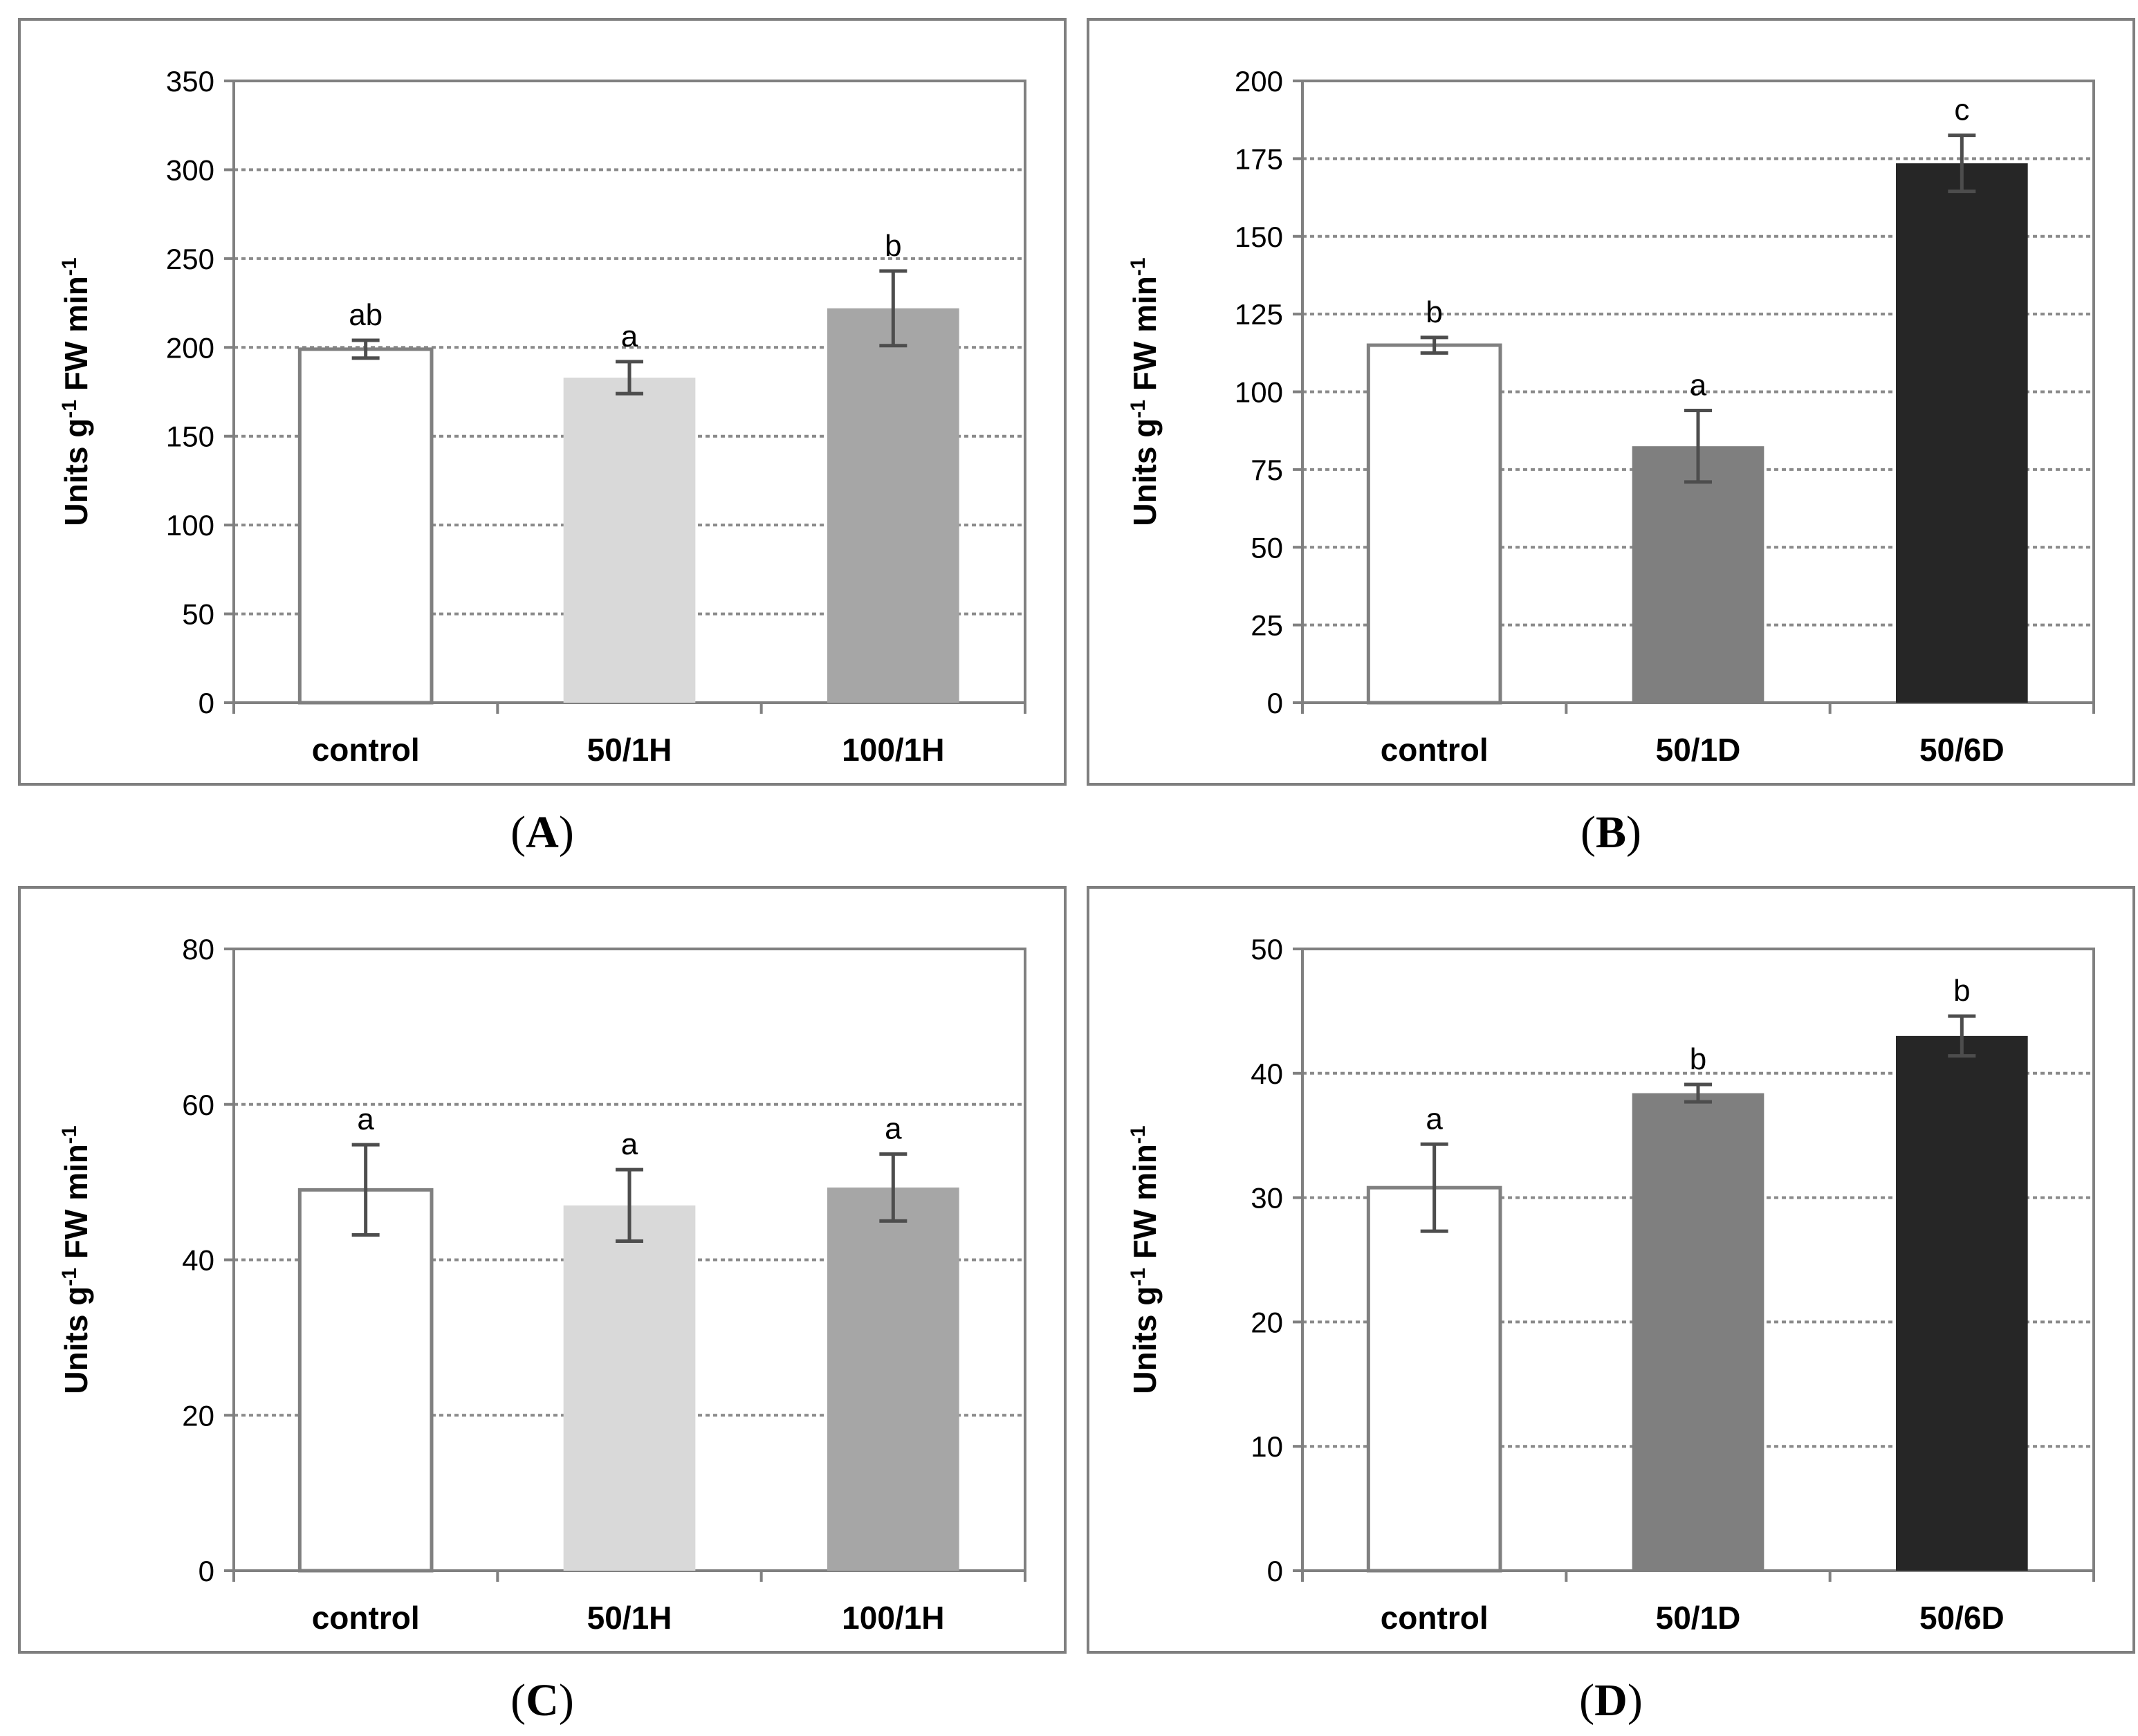  Describe the element at coordinates (1259, 158) in the screenshot. I see `y-tick-label: 175` at that location.